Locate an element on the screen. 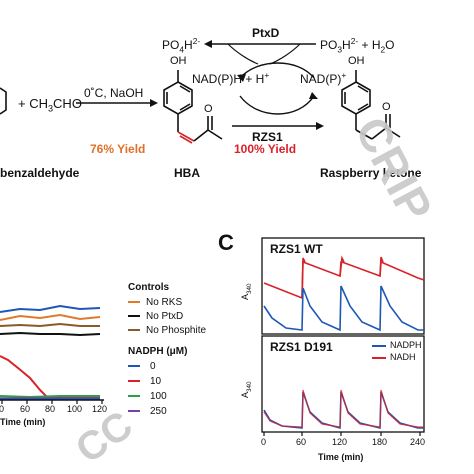 The image size is (474, 474). controls-legend: No RKS No PtxD No Phosphite is located at coordinates (167, 318).